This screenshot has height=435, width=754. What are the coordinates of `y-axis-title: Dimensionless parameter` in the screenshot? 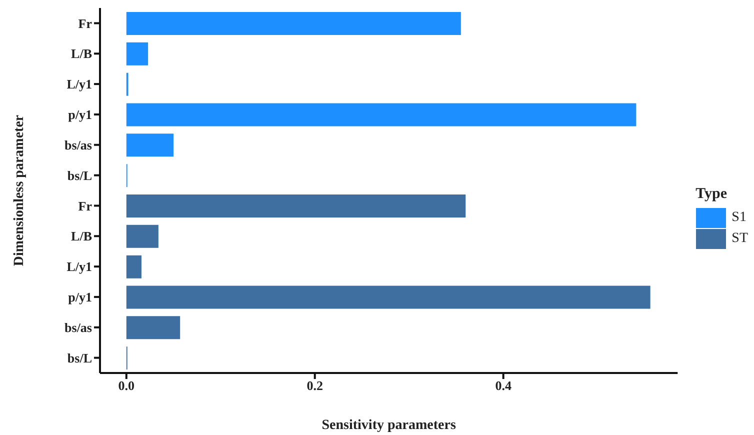 It's located at (19, 190).